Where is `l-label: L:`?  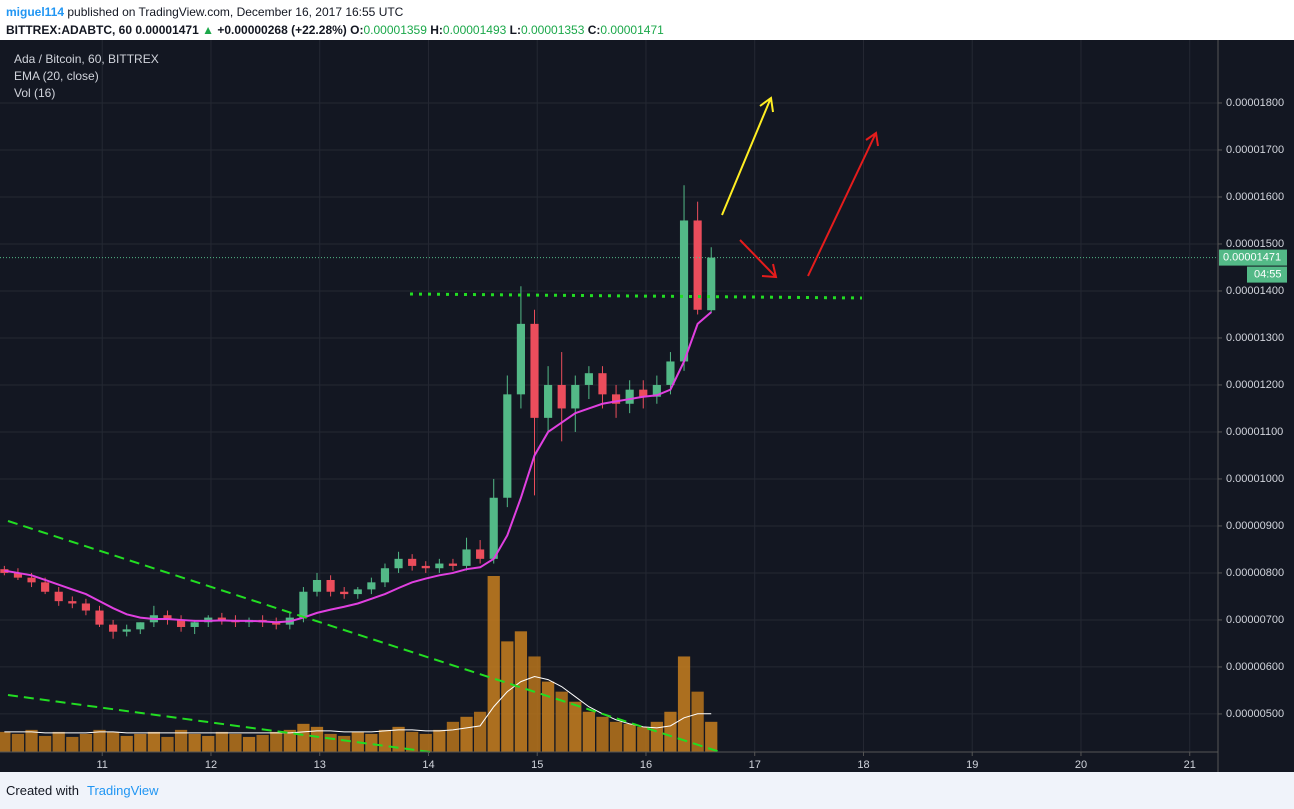 l-label: L: is located at coordinates (515, 30).